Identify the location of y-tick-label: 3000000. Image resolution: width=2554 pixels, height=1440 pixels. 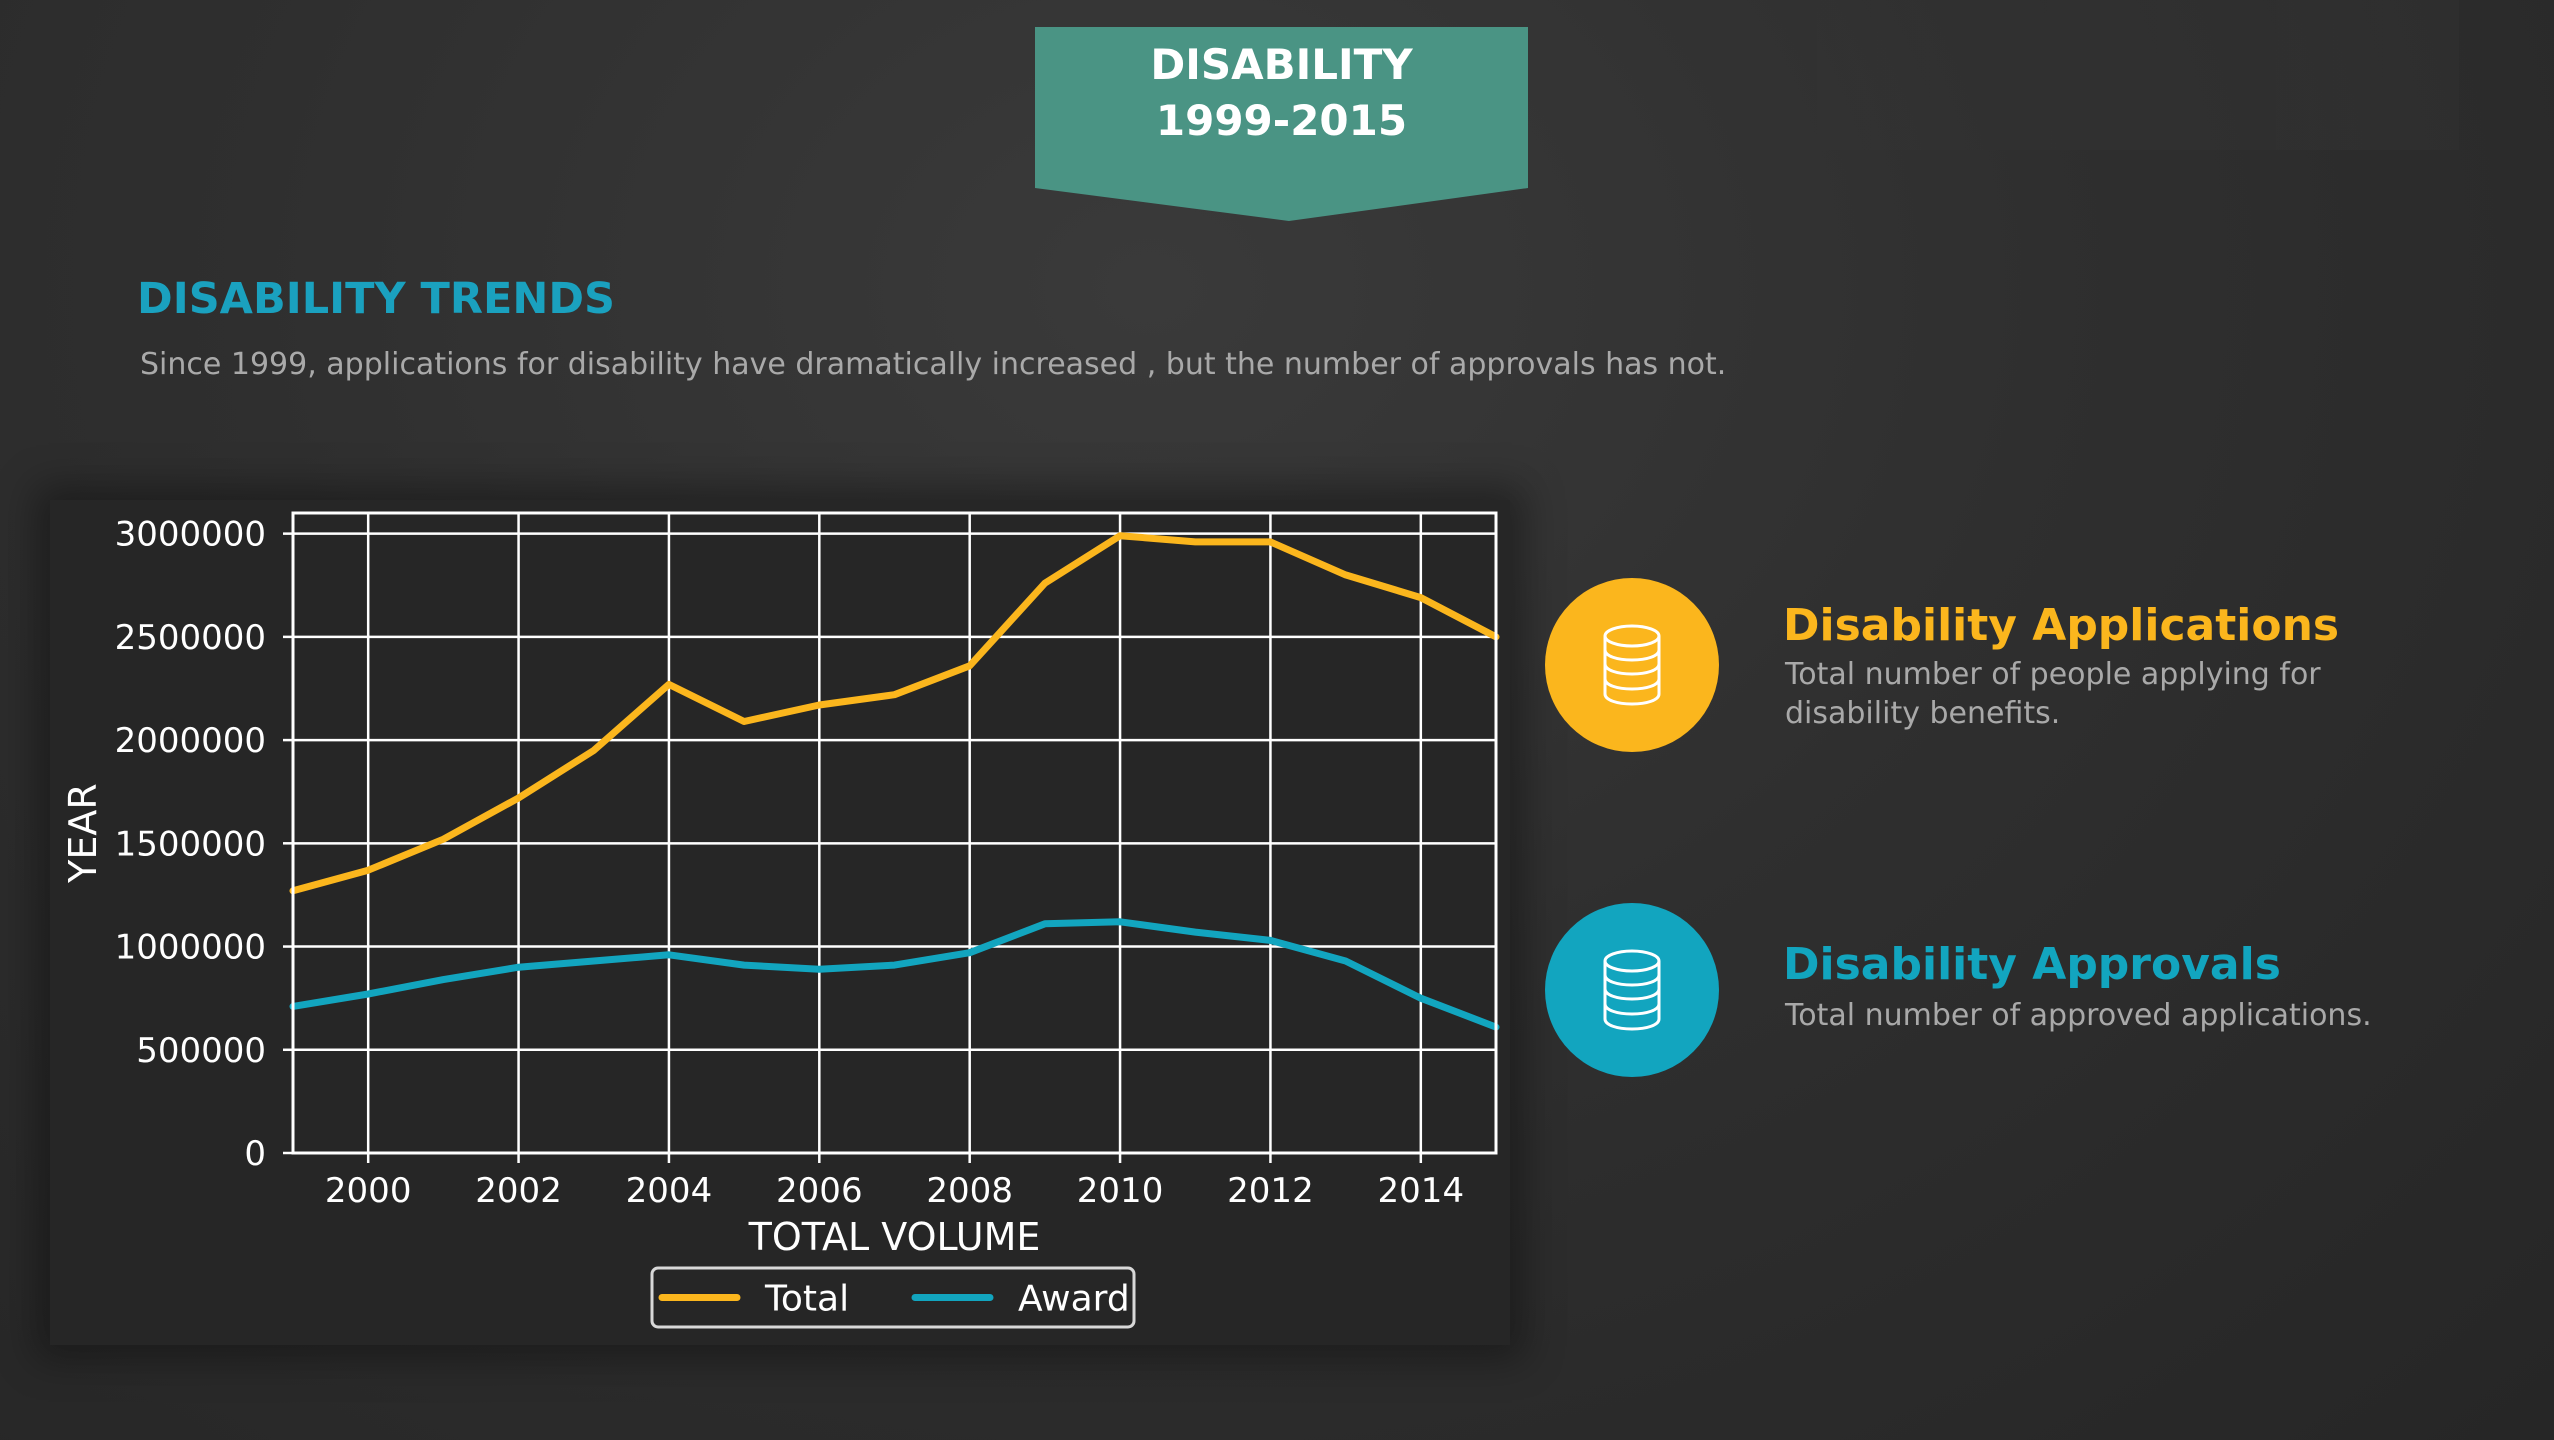
(190, 535).